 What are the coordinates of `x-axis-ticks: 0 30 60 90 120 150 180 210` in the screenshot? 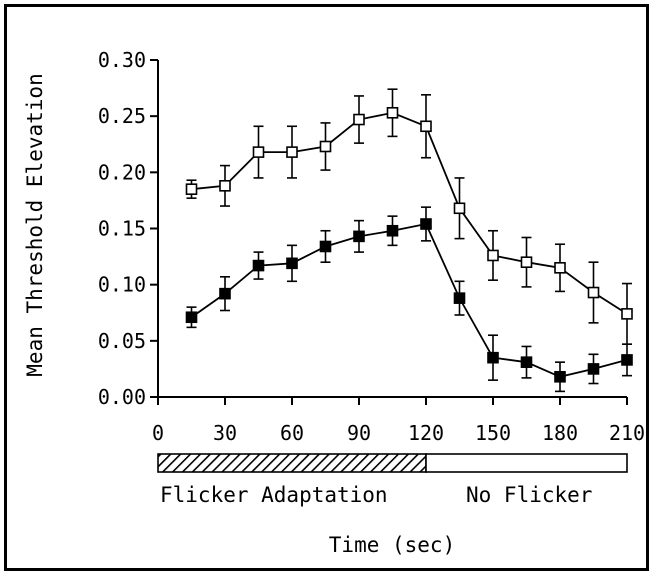 It's located at (398, 421).